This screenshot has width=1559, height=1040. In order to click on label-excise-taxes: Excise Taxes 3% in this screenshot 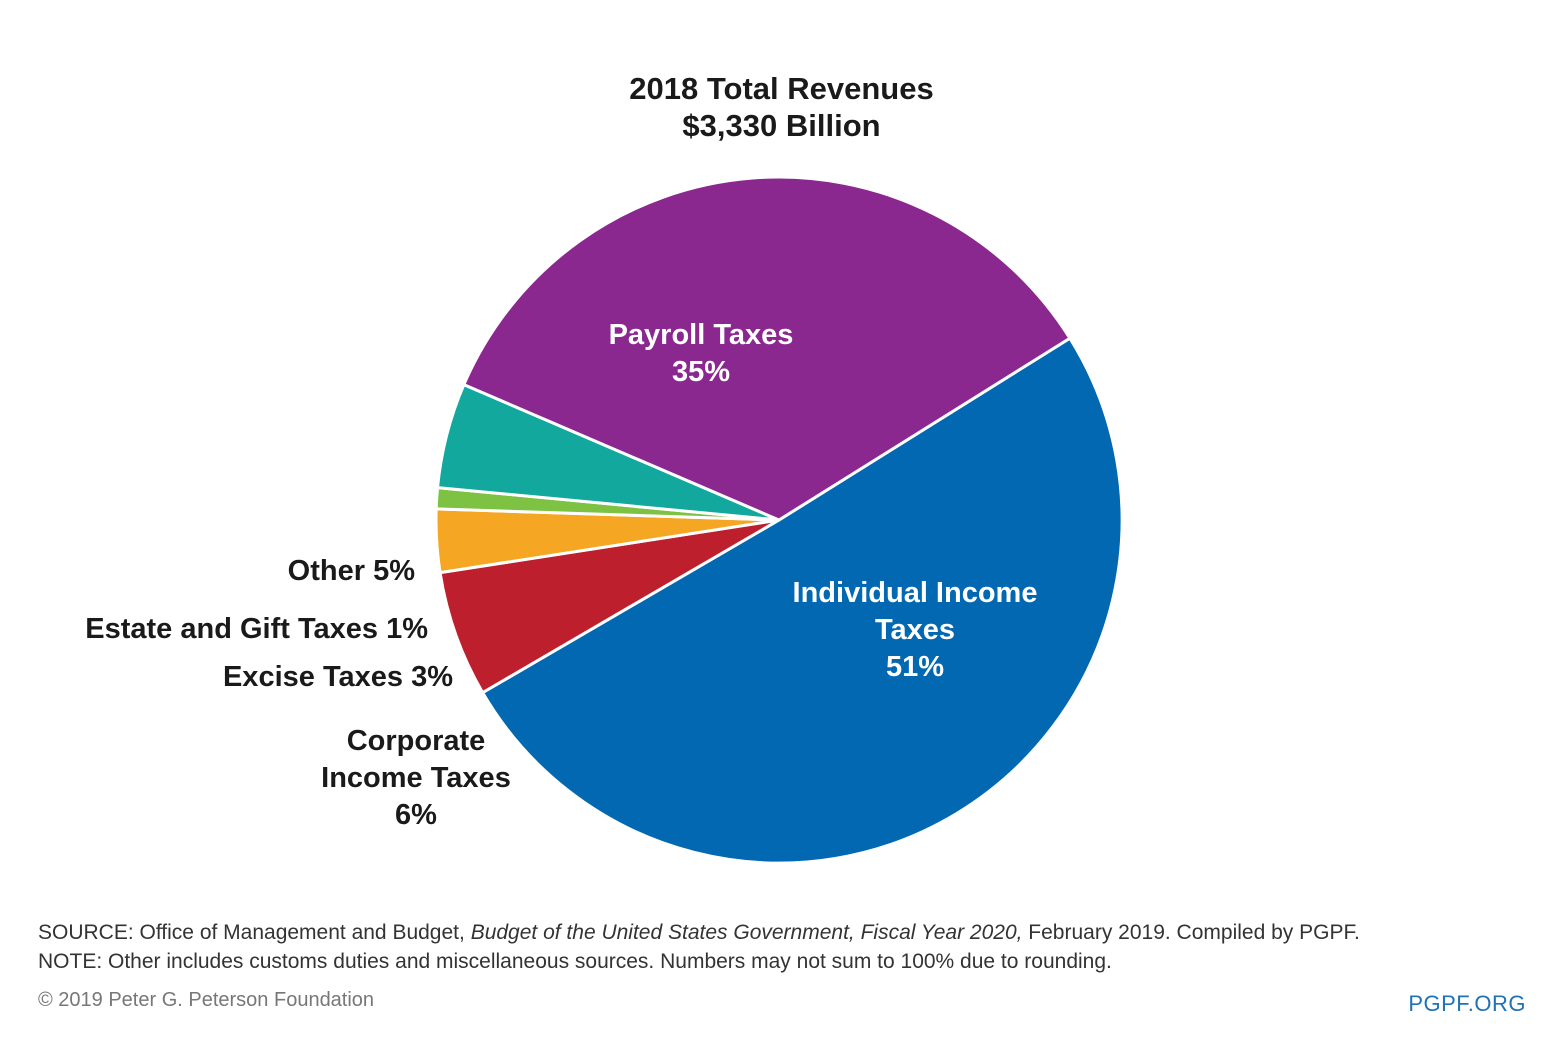, I will do `click(338, 677)`.